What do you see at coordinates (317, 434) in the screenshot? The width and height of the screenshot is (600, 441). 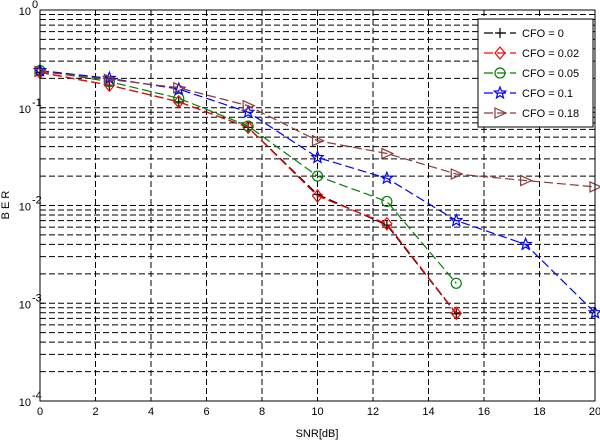 I see `x-axis-label: SNR[dB]` at bounding box center [317, 434].